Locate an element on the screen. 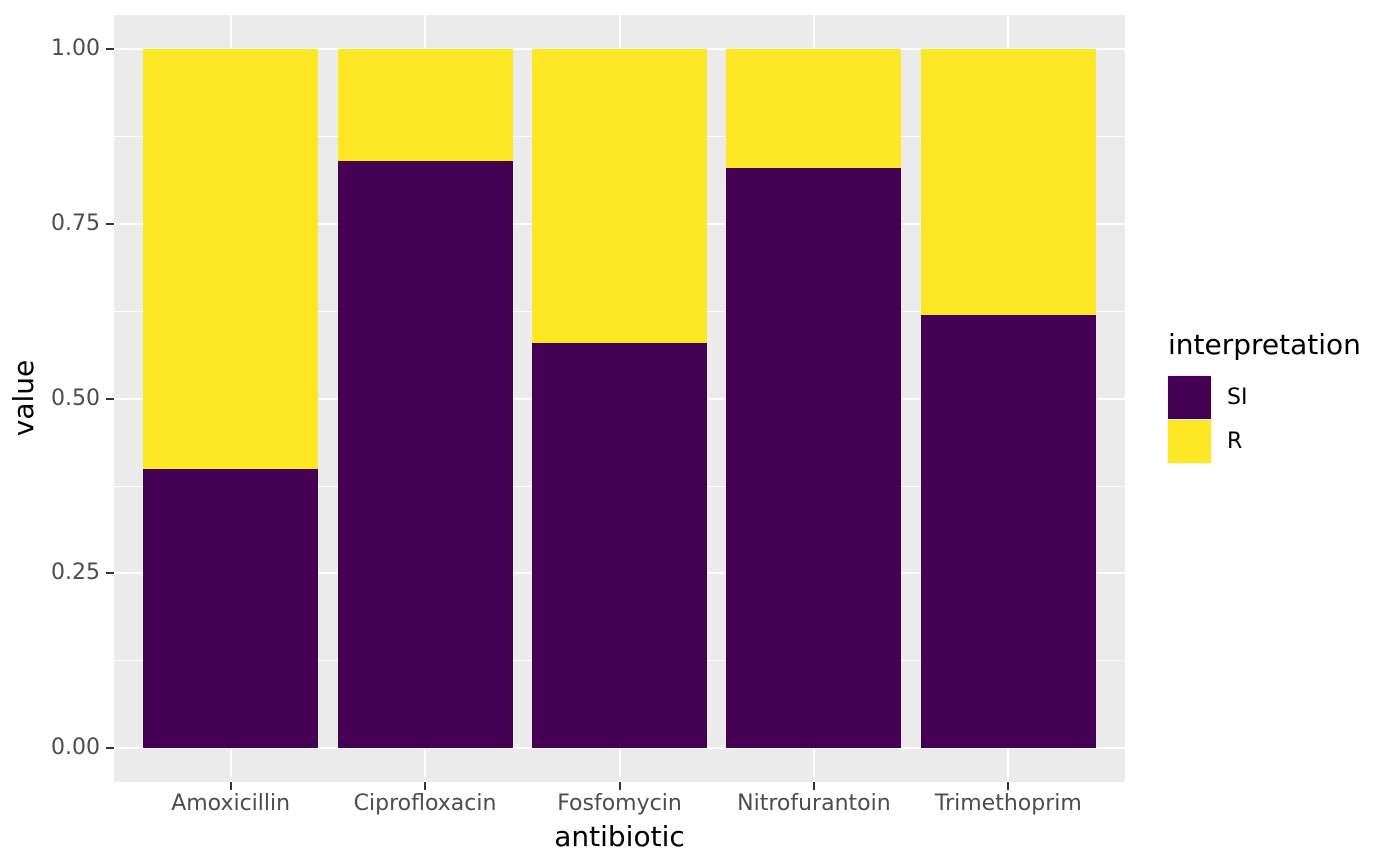  legend-key-swatch-si is located at coordinates (1189, 397).